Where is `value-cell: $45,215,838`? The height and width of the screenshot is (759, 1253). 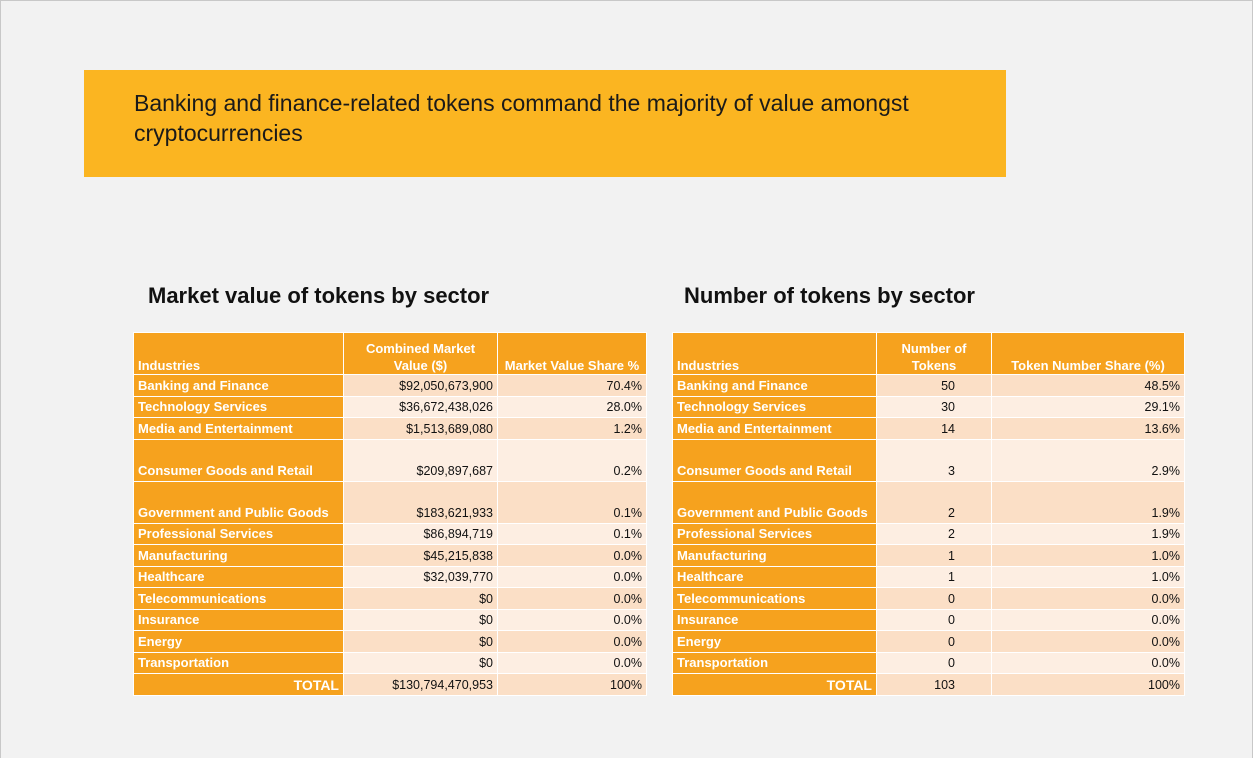 value-cell: $45,215,838 is located at coordinates (420, 555).